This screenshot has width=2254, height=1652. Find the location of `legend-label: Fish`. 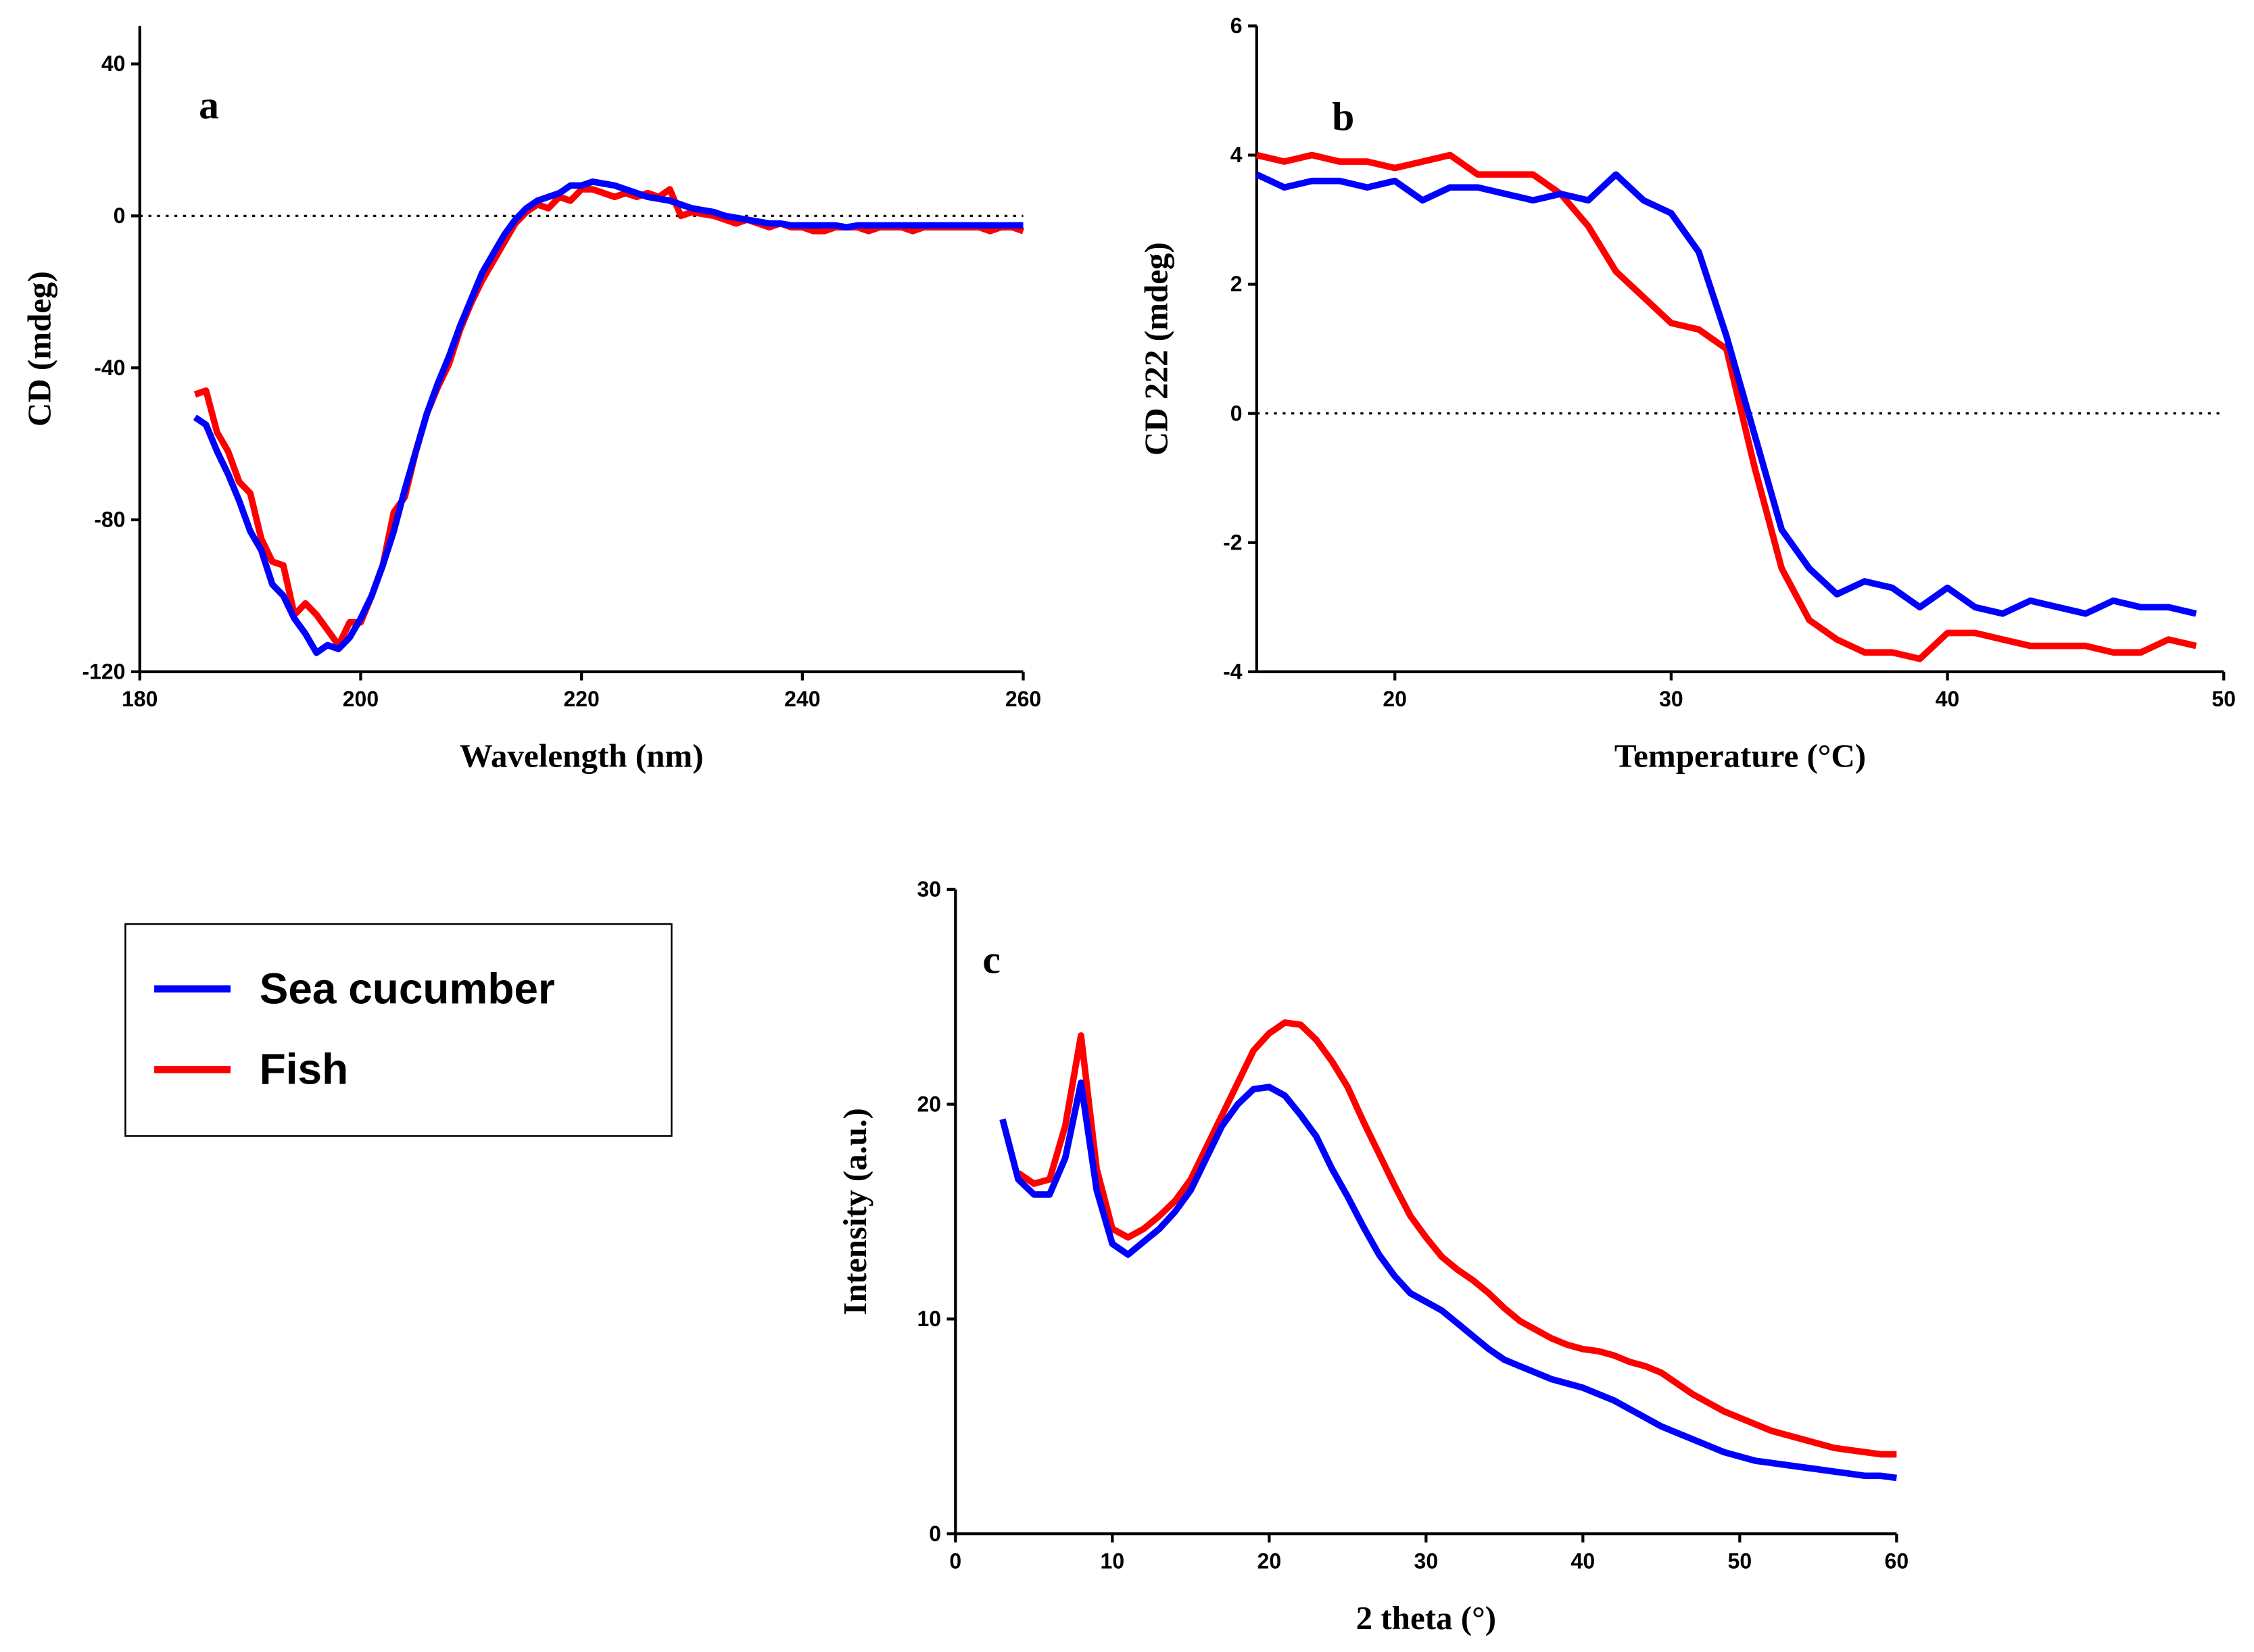

legend-label: Fish is located at coordinates (304, 1069).